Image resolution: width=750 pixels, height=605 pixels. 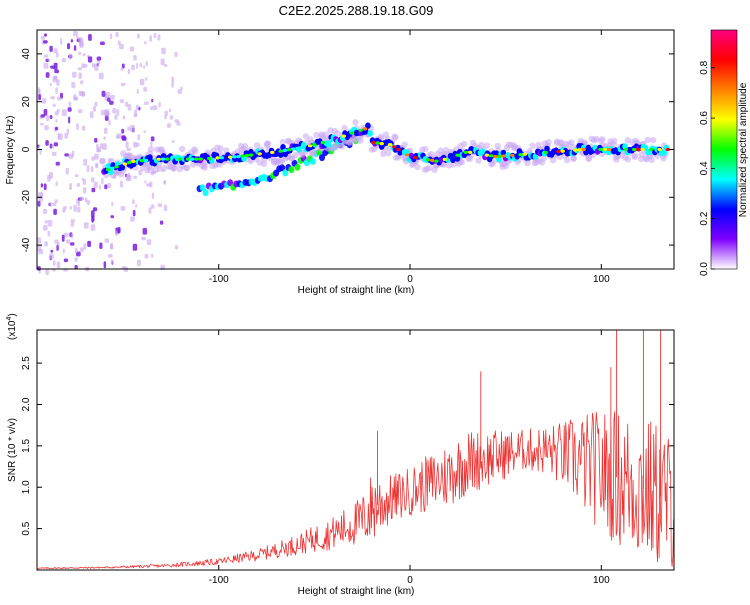 I want to click on snr-y-label: SNR (10 * v/v), so click(x=12, y=450).